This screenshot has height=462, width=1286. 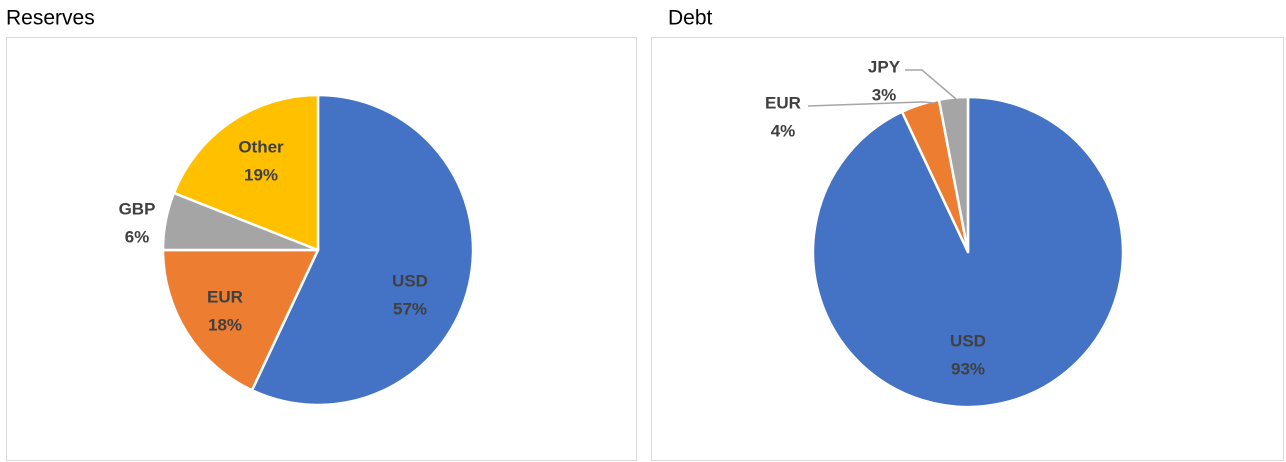 What do you see at coordinates (225, 324) in the screenshot?
I see `slice-value-label: 18%` at bounding box center [225, 324].